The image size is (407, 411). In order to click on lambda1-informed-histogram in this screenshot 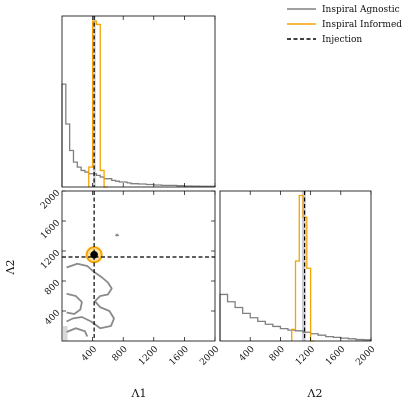, I will do `click(98, 104)`.